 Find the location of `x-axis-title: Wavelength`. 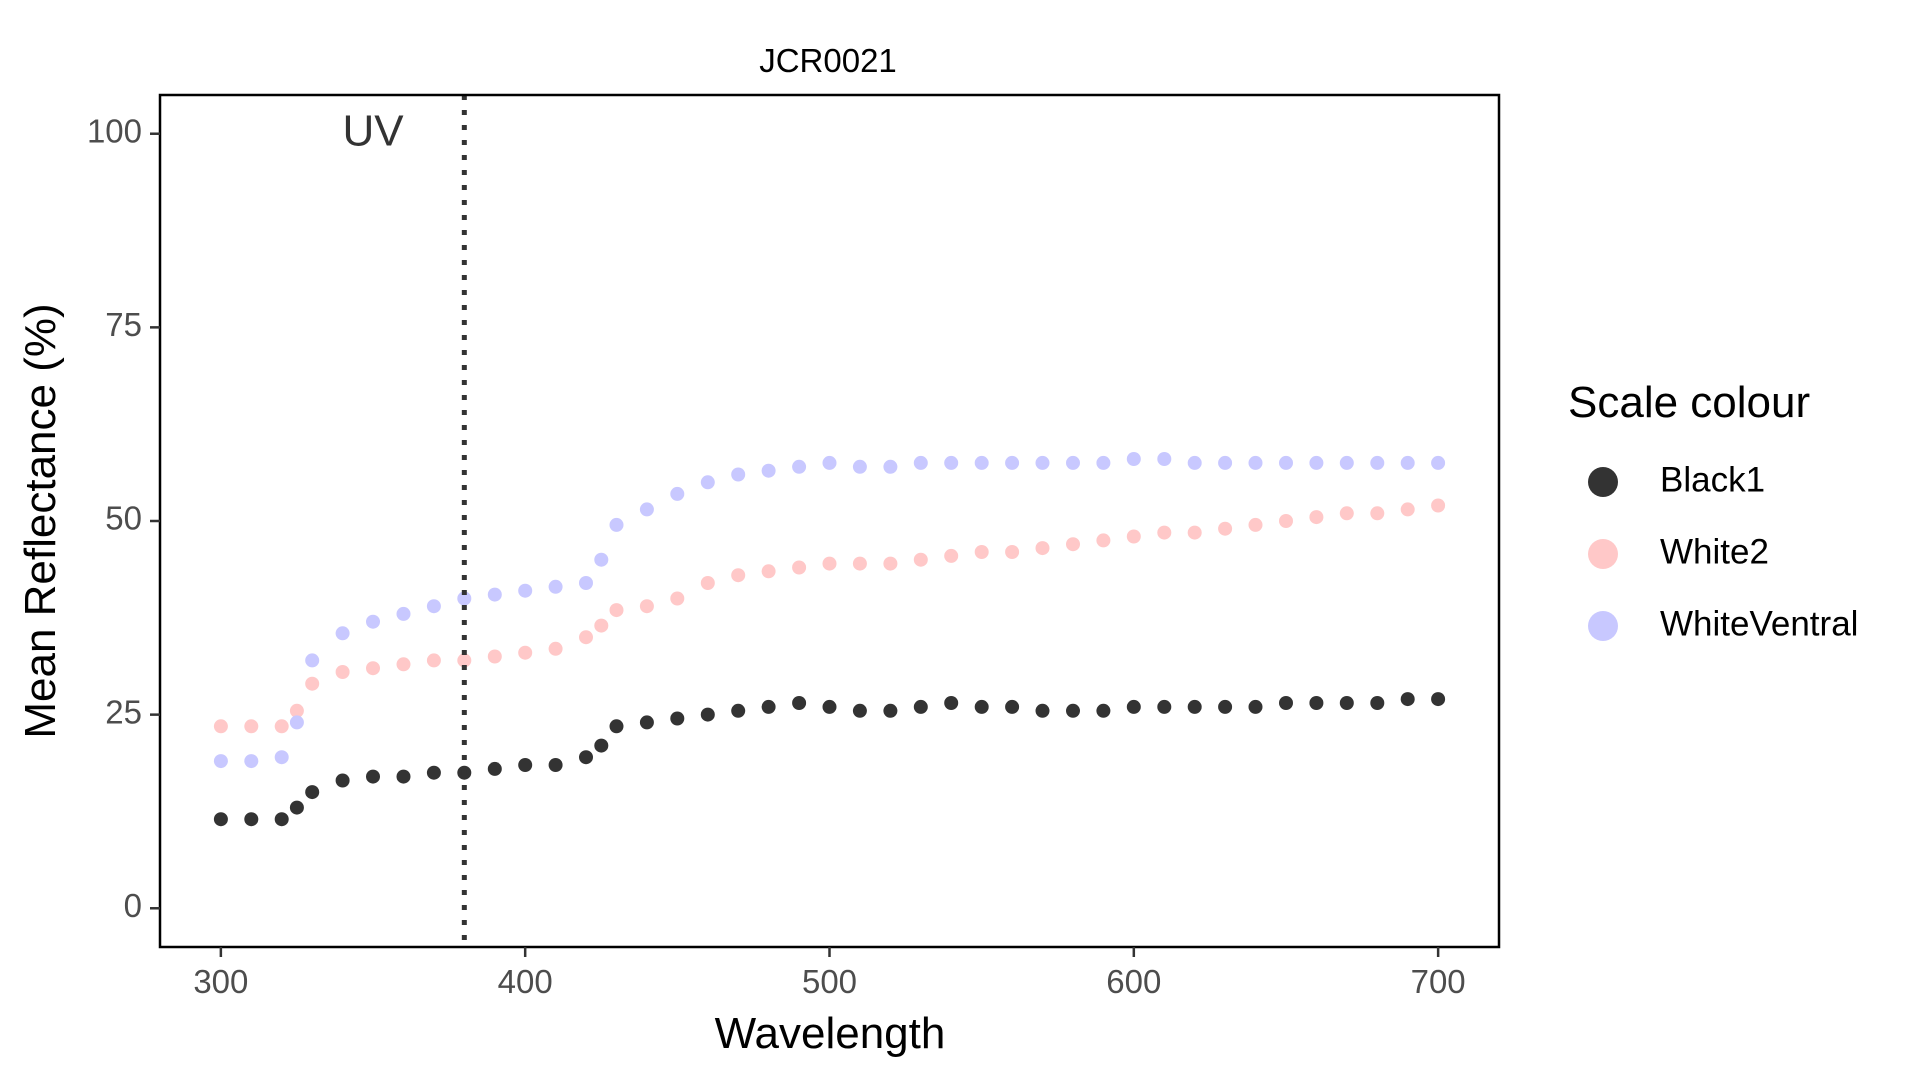

x-axis-title: Wavelength is located at coordinates (830, 1033).